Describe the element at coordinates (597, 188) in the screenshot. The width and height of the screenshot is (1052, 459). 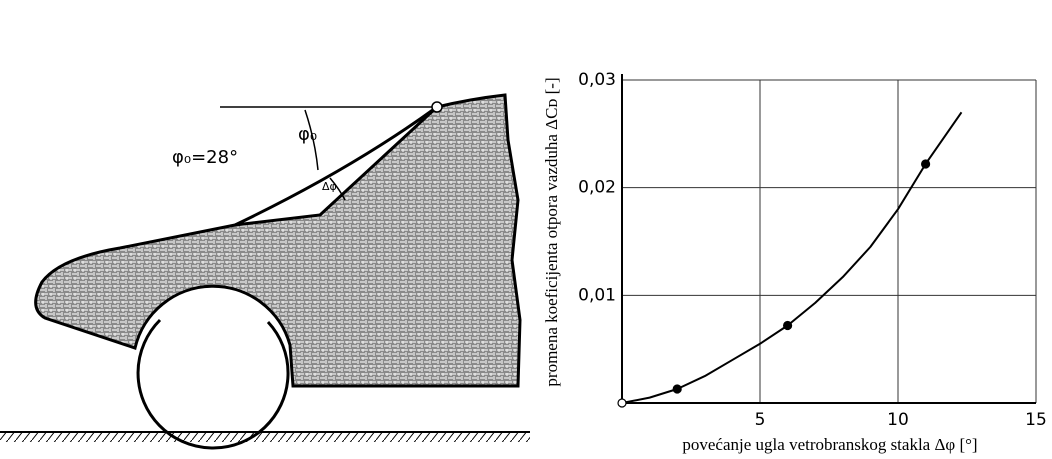
I see `y-tick-label: 0,02` at that location.